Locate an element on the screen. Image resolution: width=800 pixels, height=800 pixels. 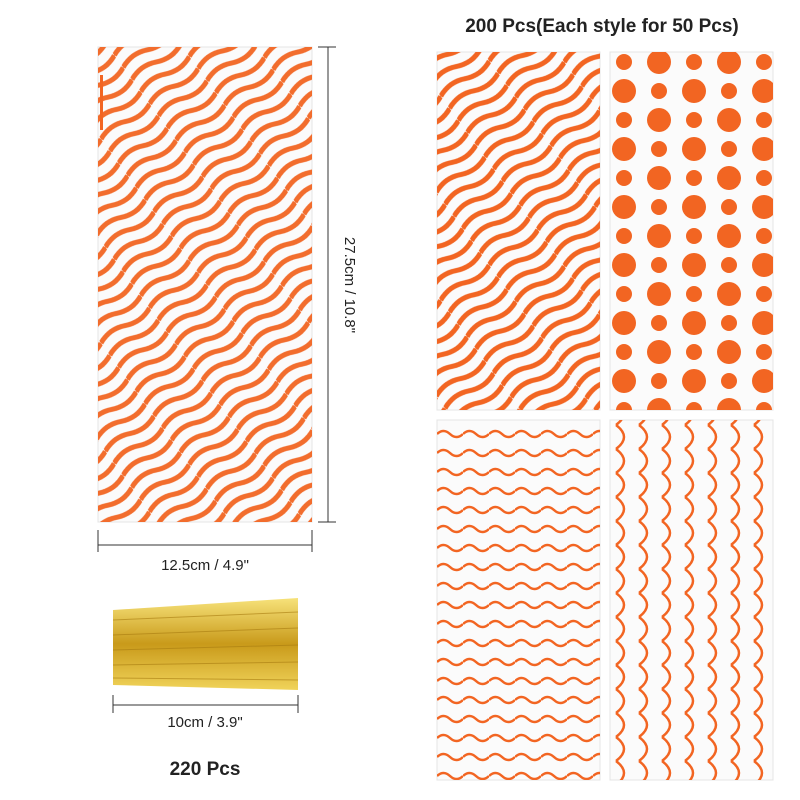
bag-tab is located at coordinates (101, 102).